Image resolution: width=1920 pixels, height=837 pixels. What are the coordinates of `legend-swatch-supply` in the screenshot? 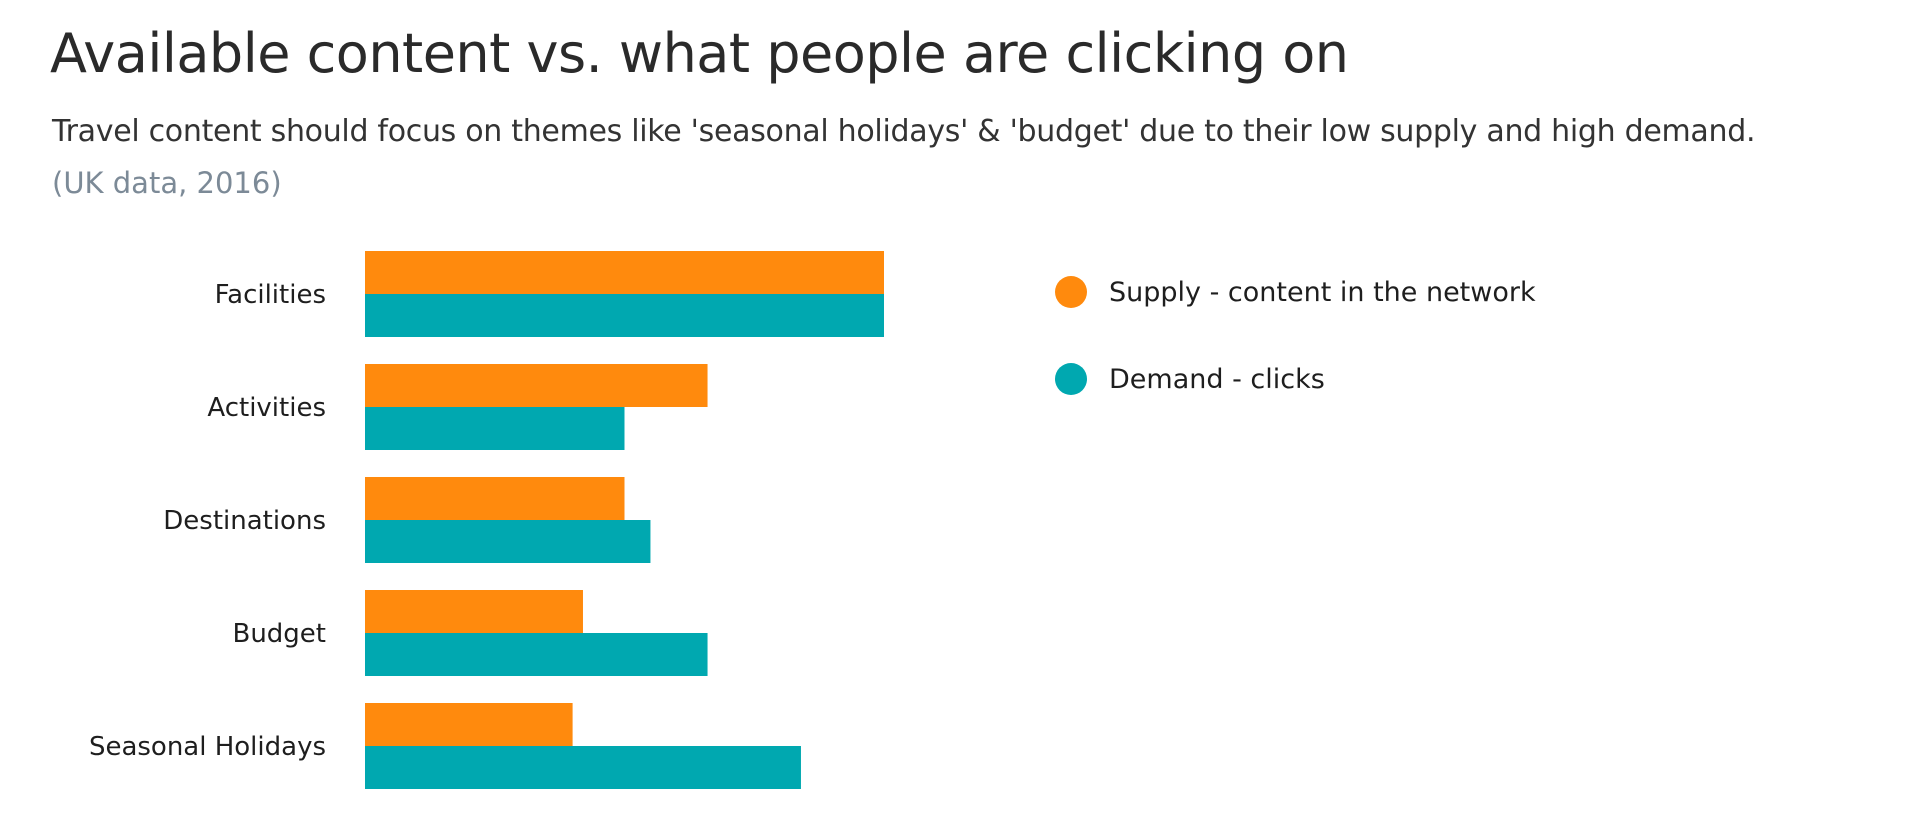 It's located at (1071, 292).